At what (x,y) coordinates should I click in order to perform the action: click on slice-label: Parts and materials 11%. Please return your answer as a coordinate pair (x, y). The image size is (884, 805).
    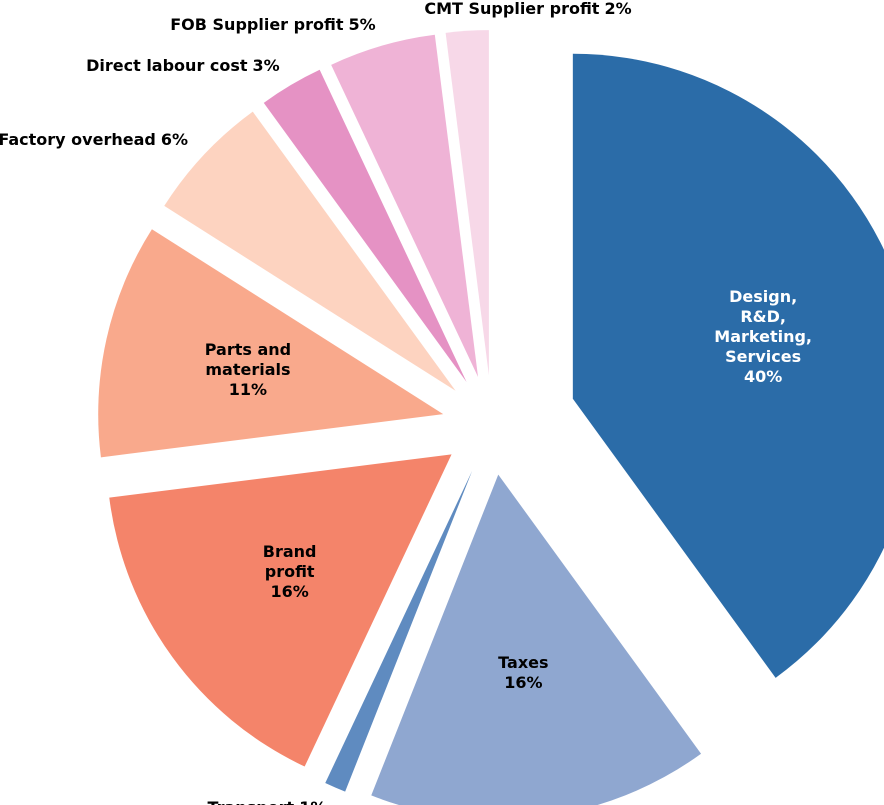
    Looking at the image, I should click on (247, 370).